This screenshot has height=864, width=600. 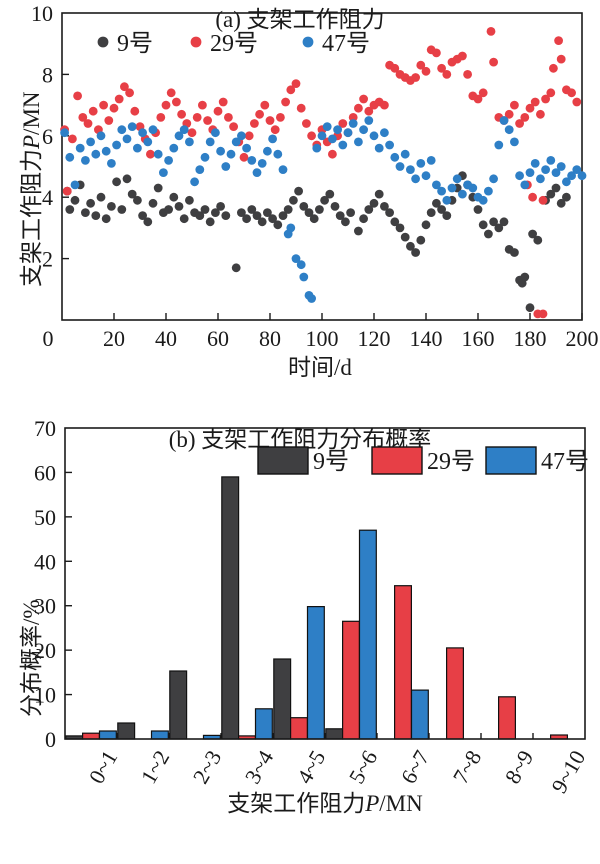 What do you see at coordinates (331, 462) in the screenshot?
I see `legend-label-9号: 9号` at bounding box center [331, 462].